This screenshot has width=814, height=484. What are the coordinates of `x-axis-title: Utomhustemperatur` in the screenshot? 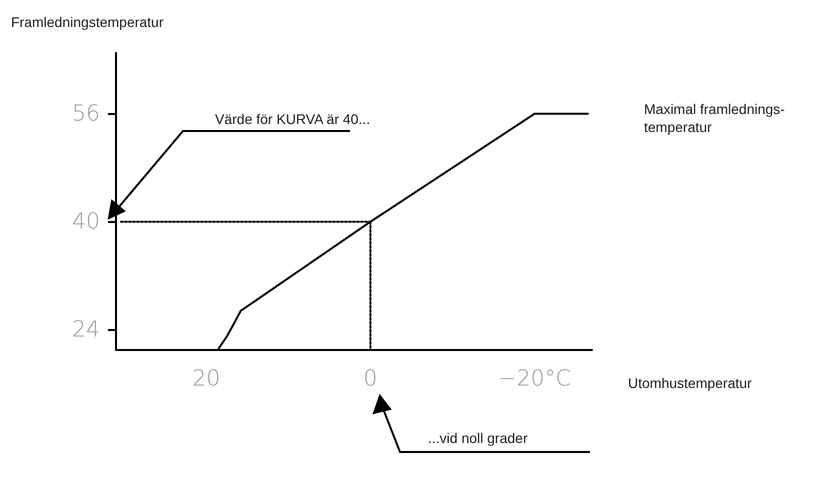 It's located at (690, 383).